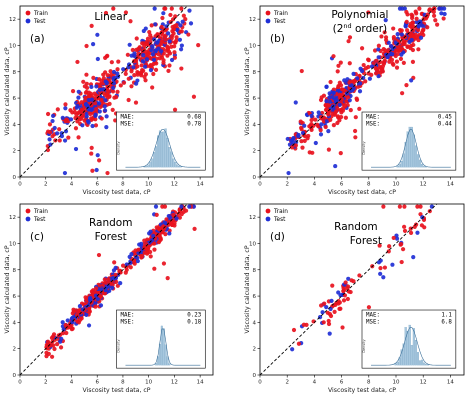  What do you see at coordinates (342, 185) in the screenshot?
I see `x-tick-label: 6` at bounding box center [342, 185].